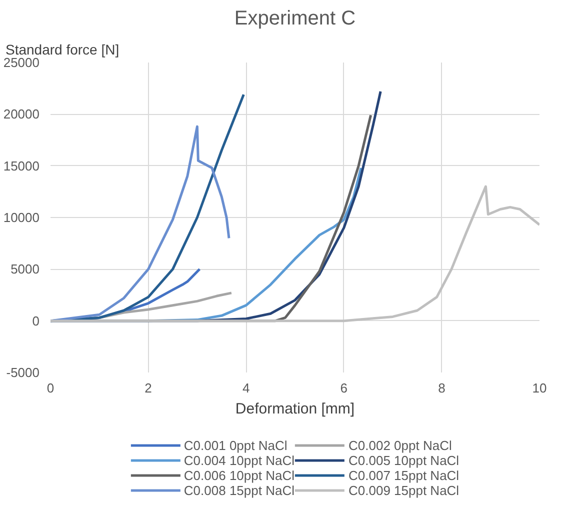 This screenshot has height=527, width=561. What do you see at coordinates (344, 388) in the screenshot?
I see `x-tick-label: 6` at bounding box center [344, 388].